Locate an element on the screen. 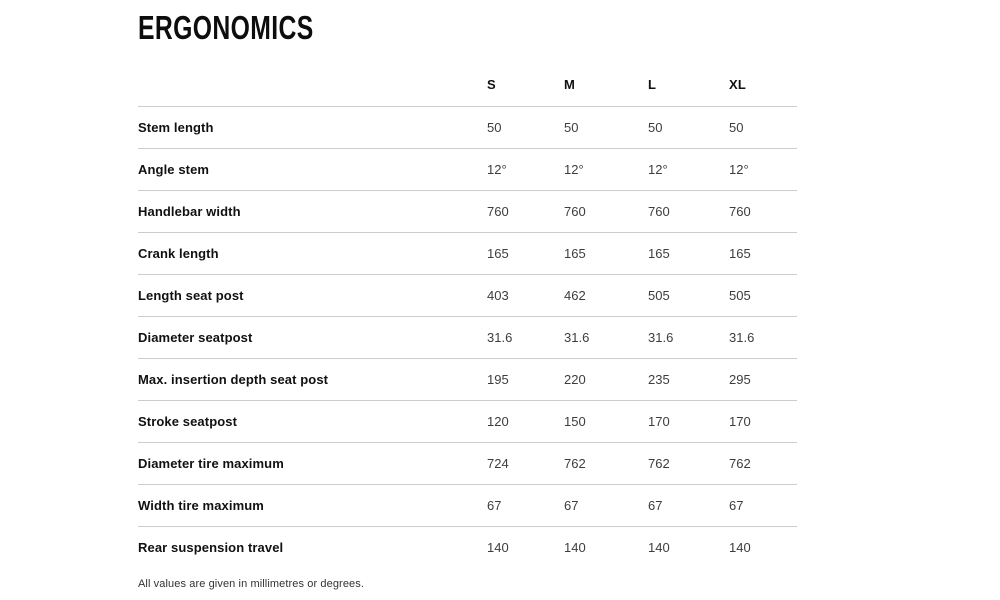 Image resolution: width=1000 pixels, height=600 pixels. cell-value: 462 is located at coordinates (606, 295).